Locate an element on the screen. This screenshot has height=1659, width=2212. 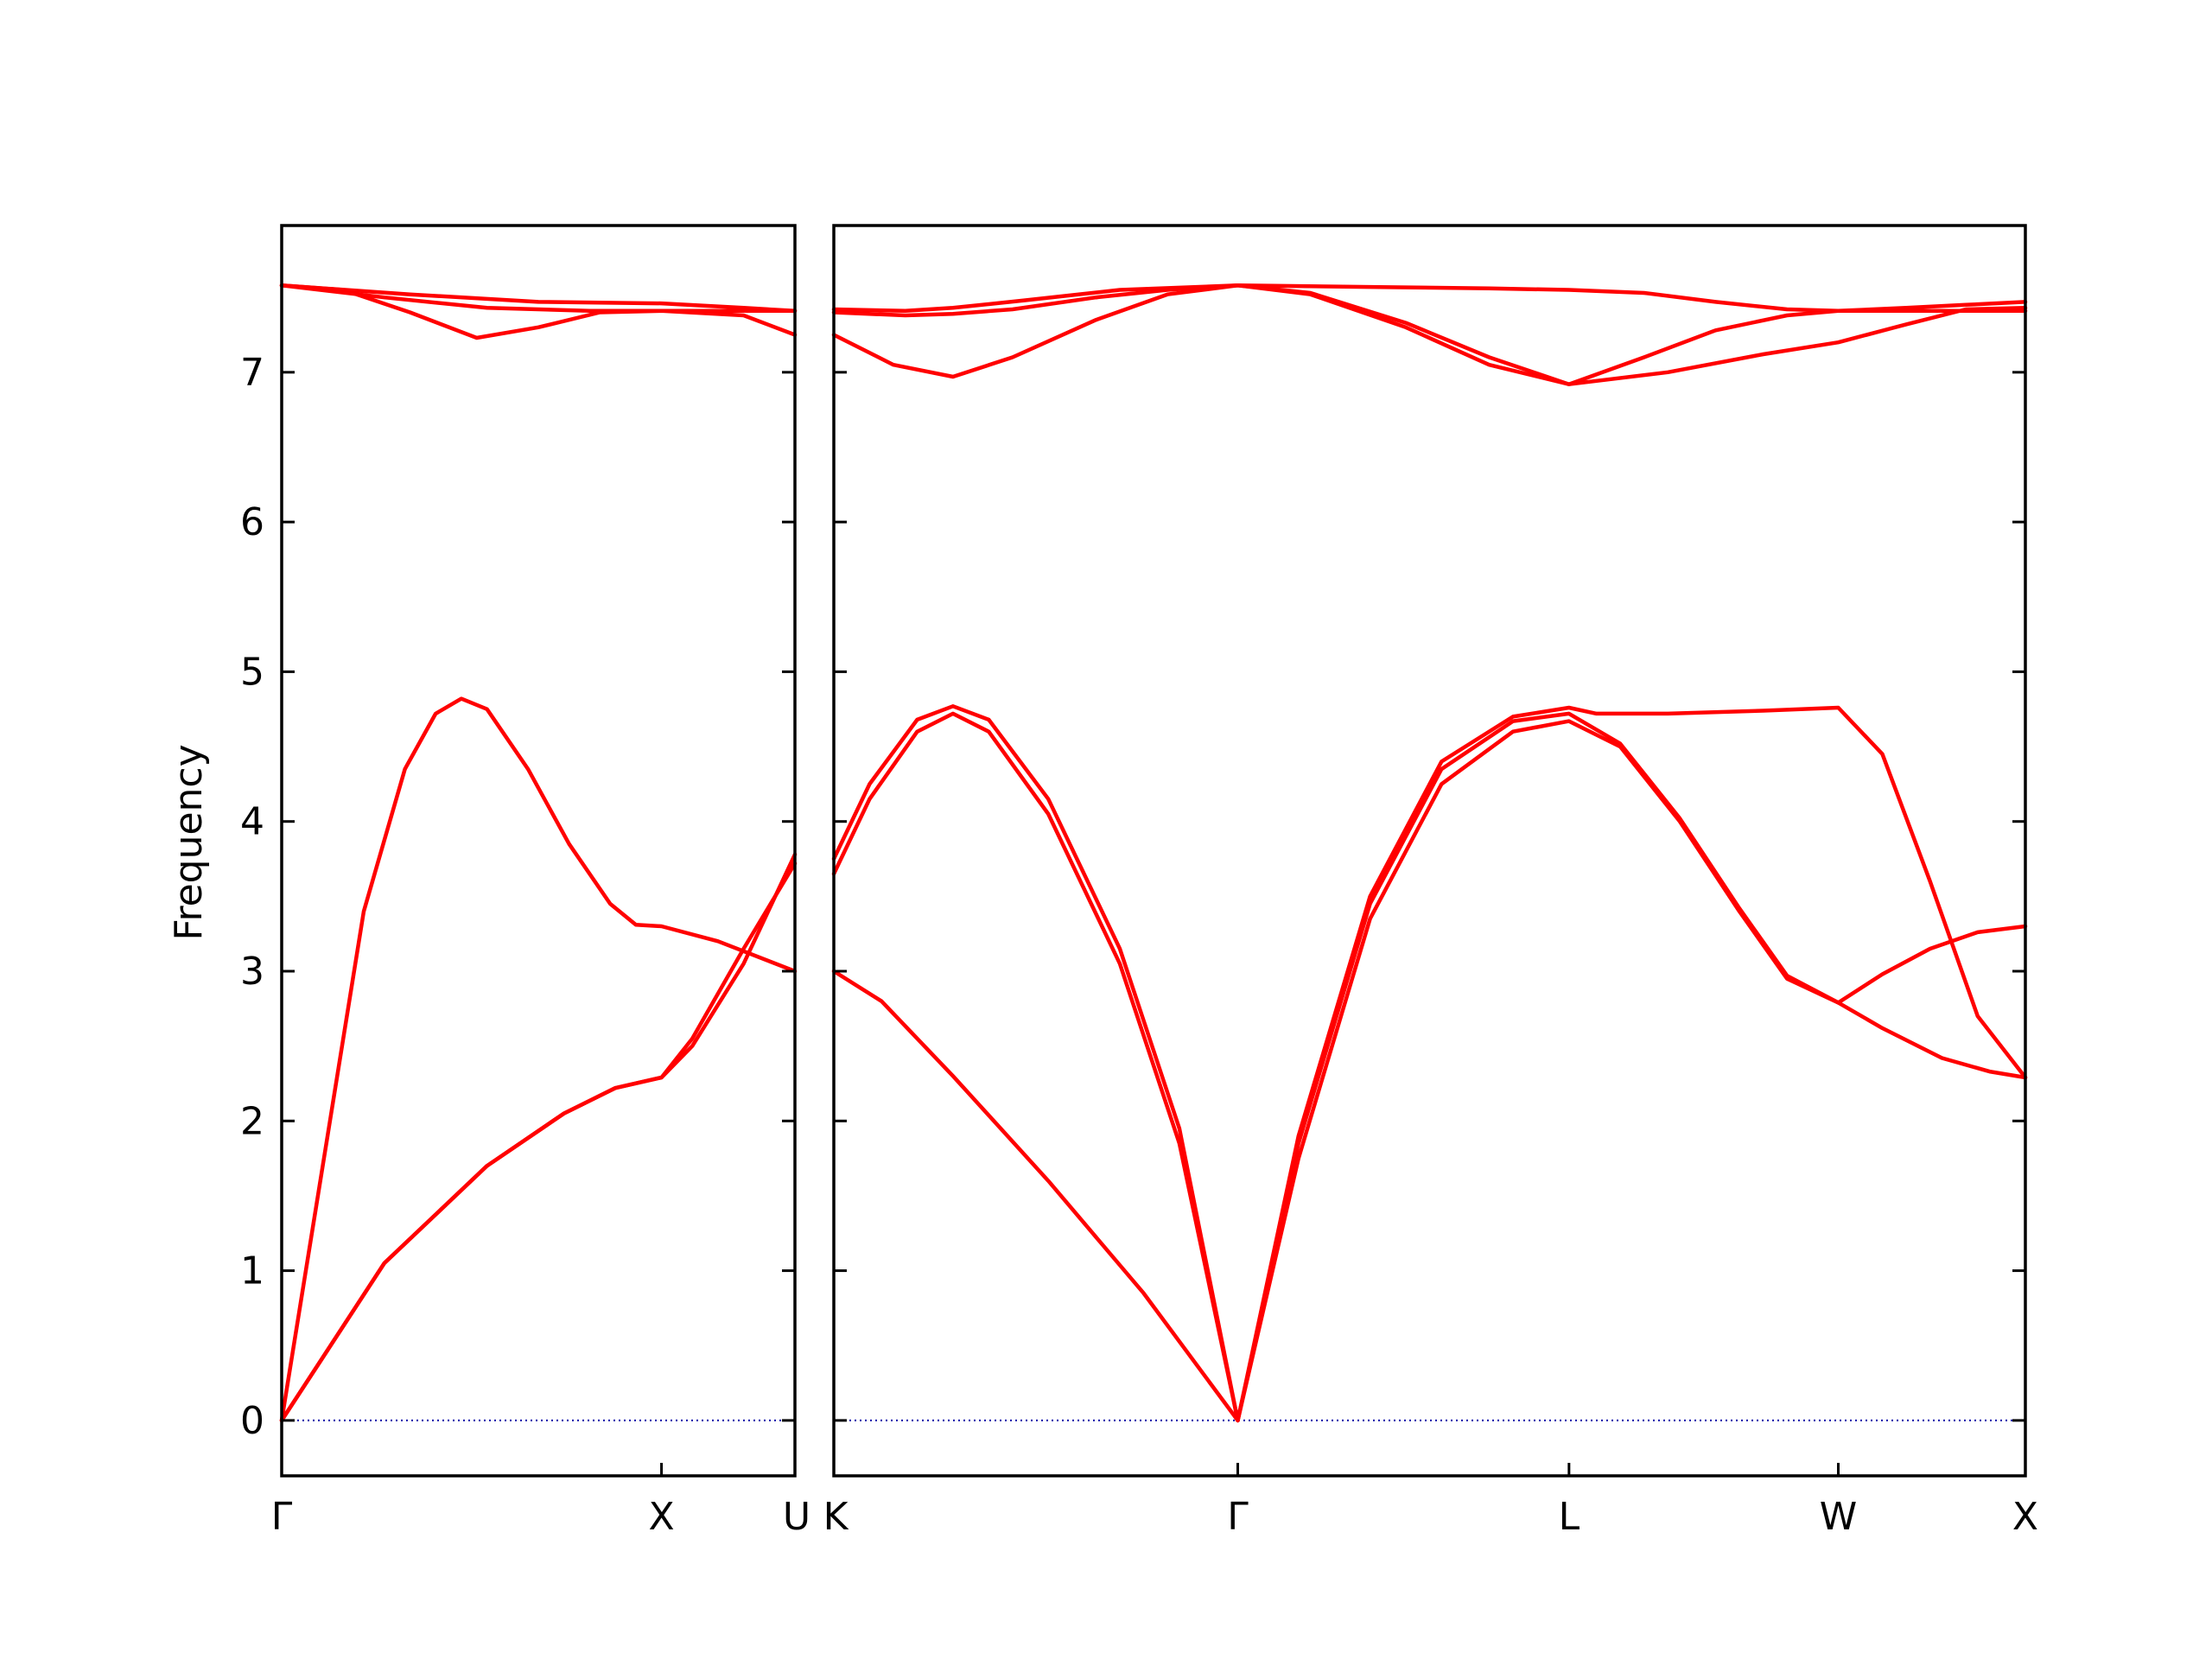
x-tick-label: L is located at coordinates (1569, 1517).